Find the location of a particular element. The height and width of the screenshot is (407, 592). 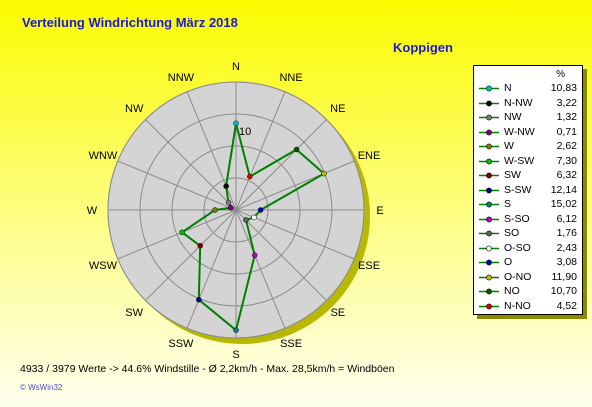

legend-entry: NW 1,32 is located at coordinates (528, 117).